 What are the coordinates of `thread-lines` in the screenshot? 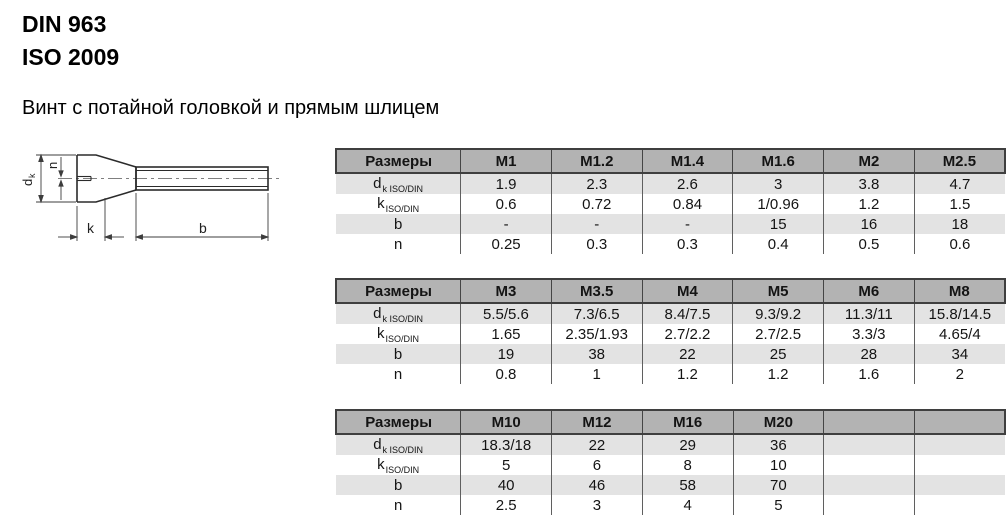 It's located at (202, 178).